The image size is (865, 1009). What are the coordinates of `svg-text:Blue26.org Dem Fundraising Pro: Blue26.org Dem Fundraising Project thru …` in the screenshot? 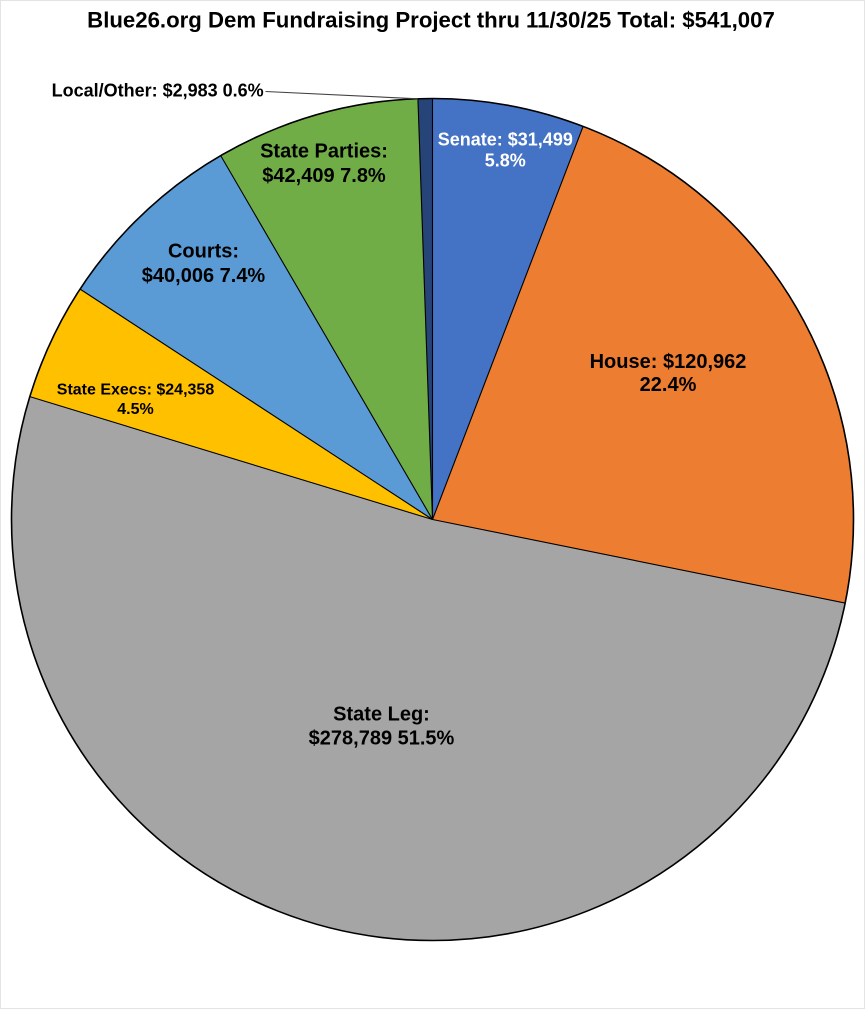 It's located at (431, 20).